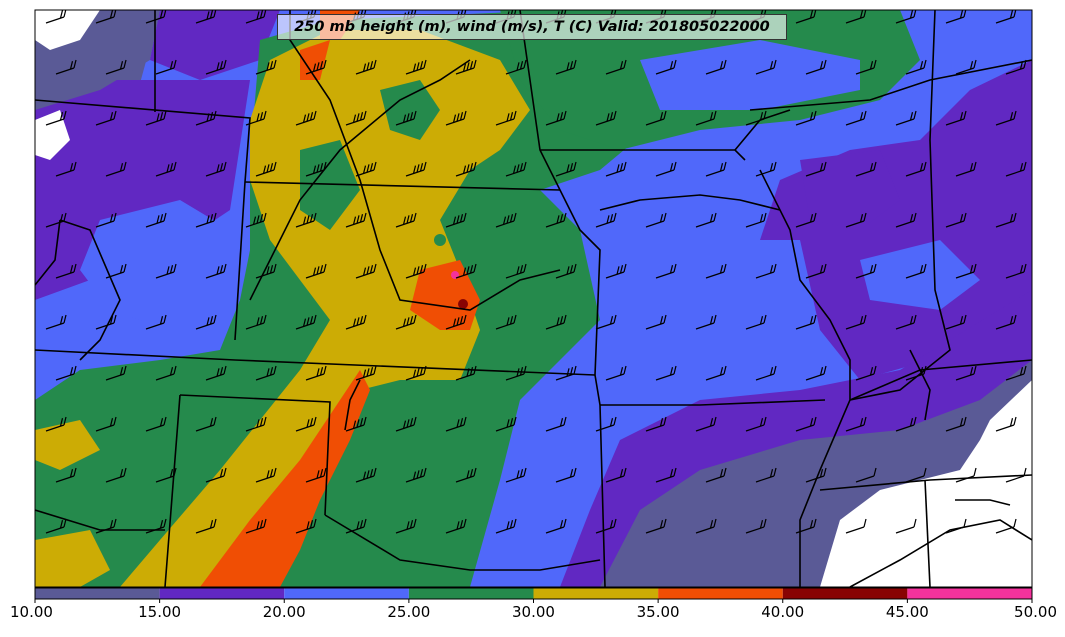 This screenshot has height=637, width=1065. Describe the element at coordinates (782, 612) in the screenshot. I see `colorbar-tick-label: 40.00` at that location.